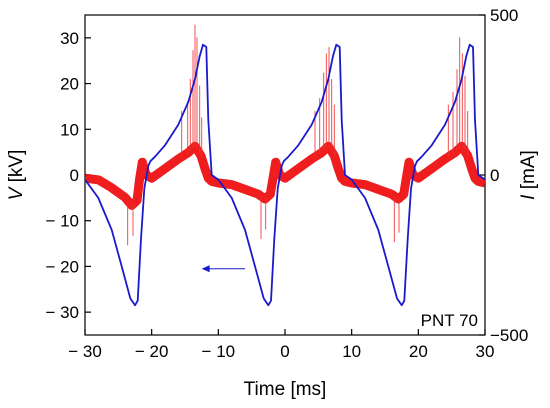 The height and width of the screenshot is (408, 550). What do you see at coordinates (449, 320) in the screenshot?
I see `sample-annotation: PNT 70` at bounding box center [449, 320].